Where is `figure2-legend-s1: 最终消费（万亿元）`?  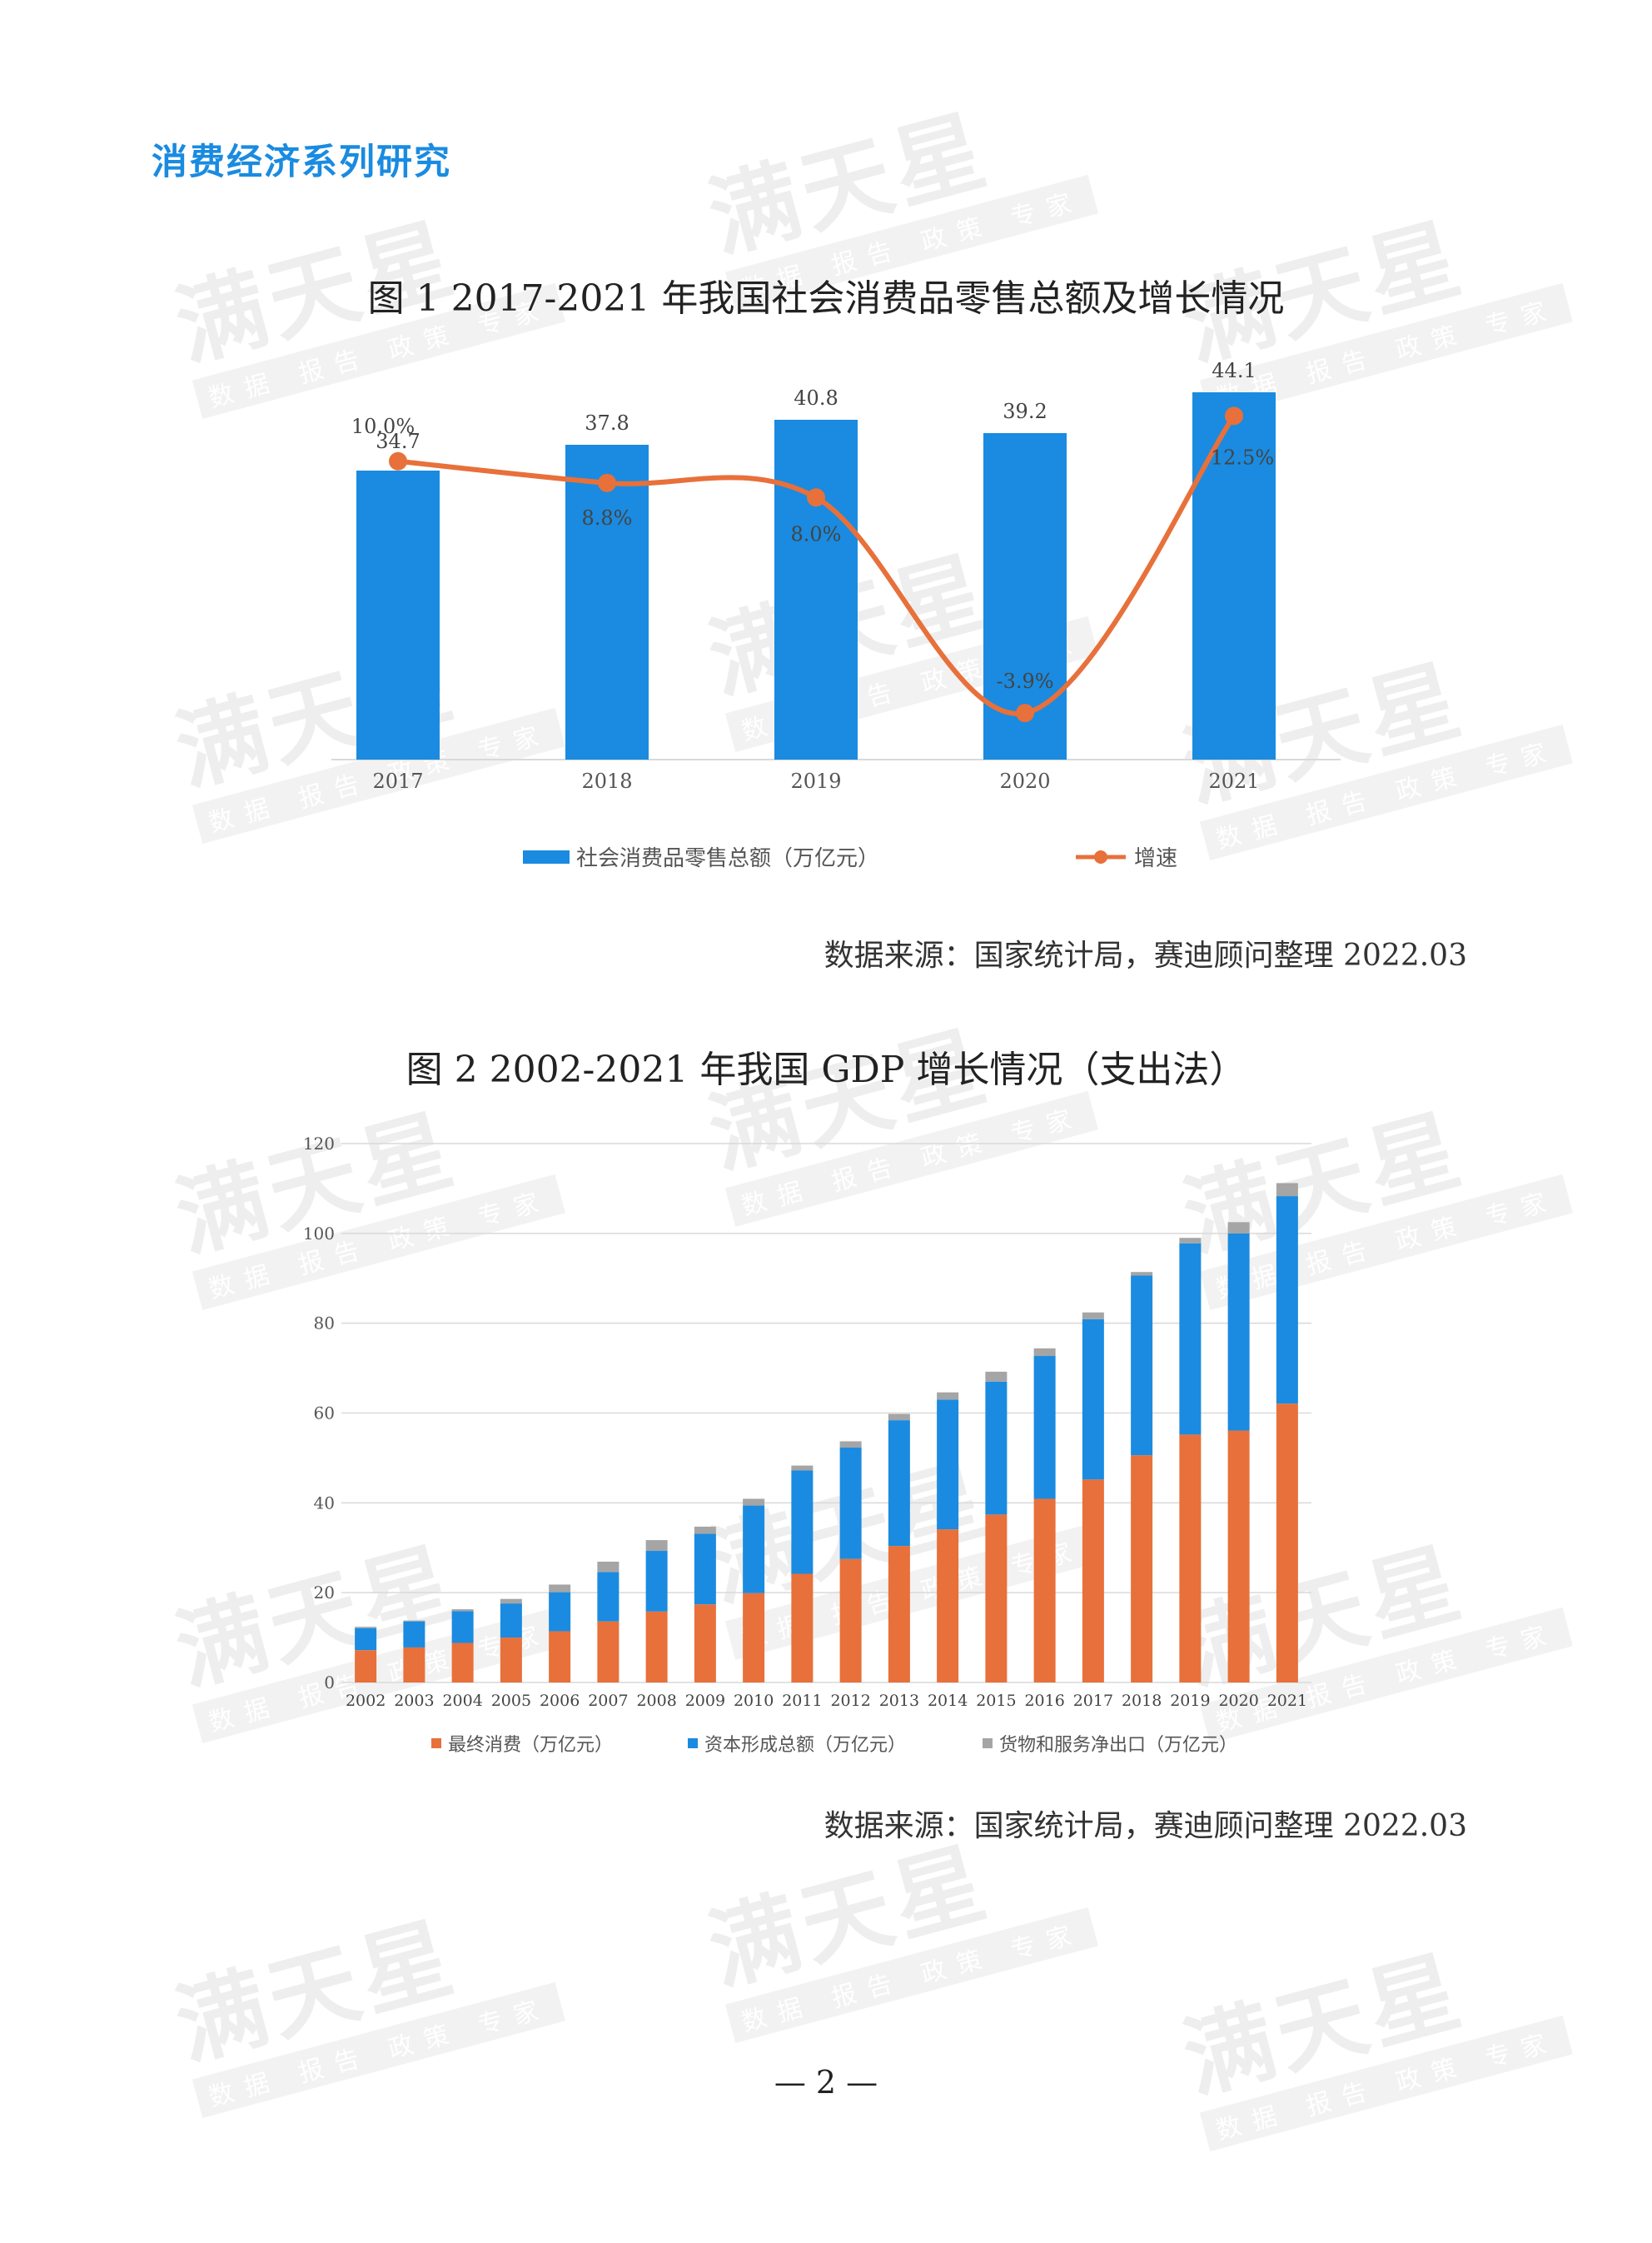 figure2-legend-s1: 最终消费（万亿元） is located at coordinates (522, 1743).